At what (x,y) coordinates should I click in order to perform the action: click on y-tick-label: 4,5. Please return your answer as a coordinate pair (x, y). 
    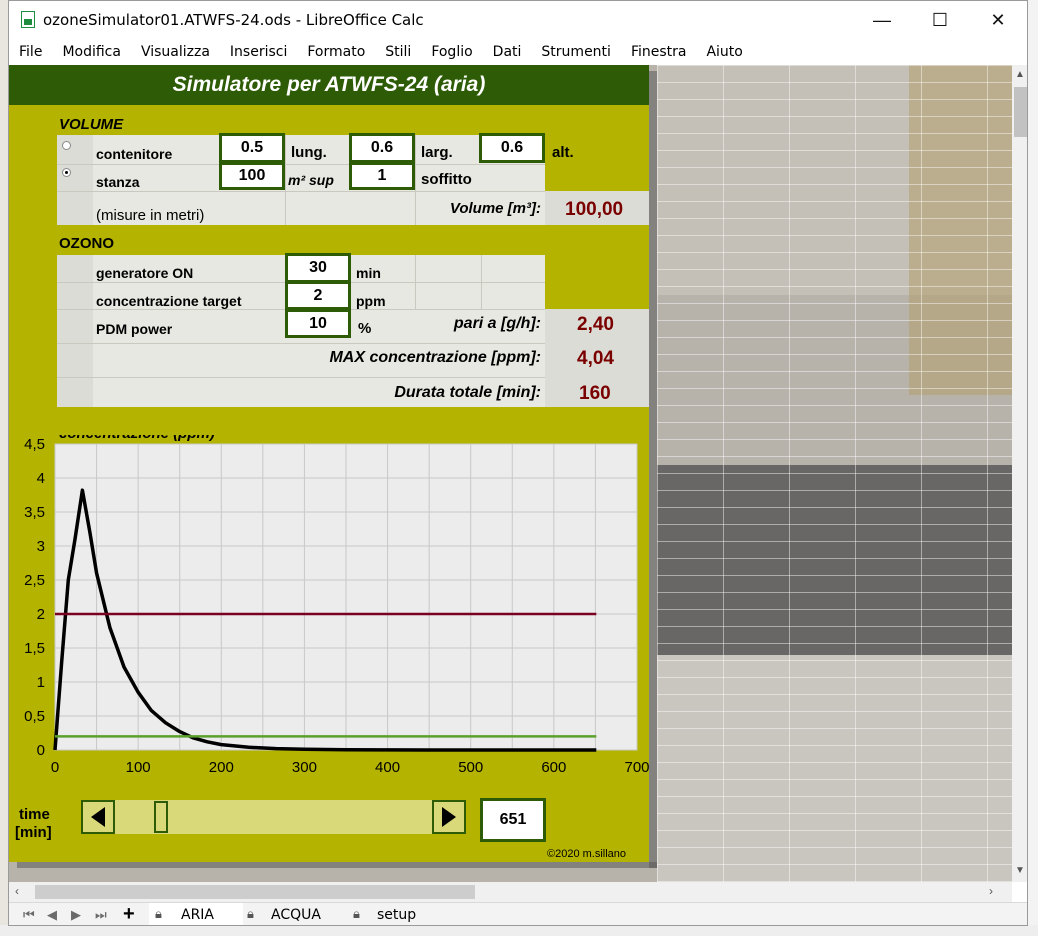
    Looking at the image, I should click on (34, 444).